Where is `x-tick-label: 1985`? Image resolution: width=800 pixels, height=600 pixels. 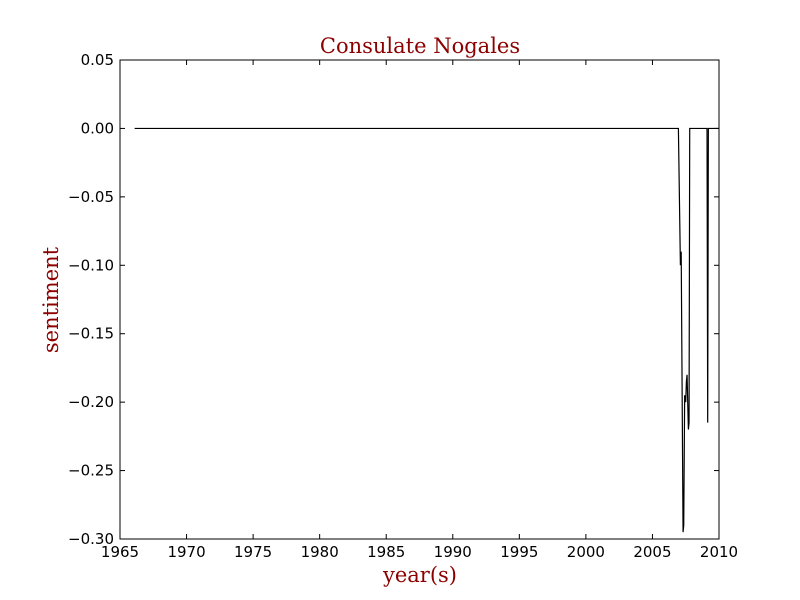 x-tick-label: 1985 is located at coordinates (386, 552).